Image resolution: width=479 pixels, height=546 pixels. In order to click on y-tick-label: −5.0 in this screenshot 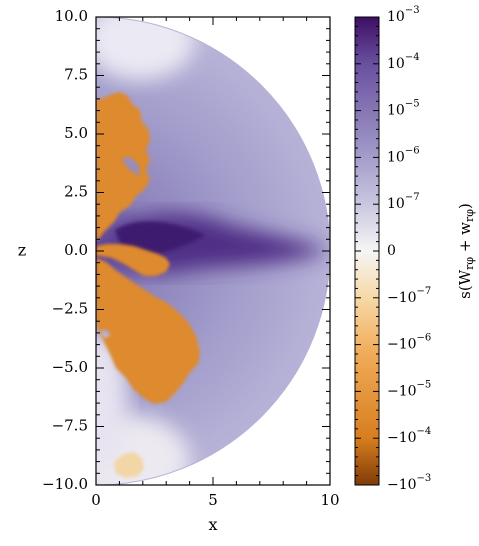, I will do `click(70, 367)`.